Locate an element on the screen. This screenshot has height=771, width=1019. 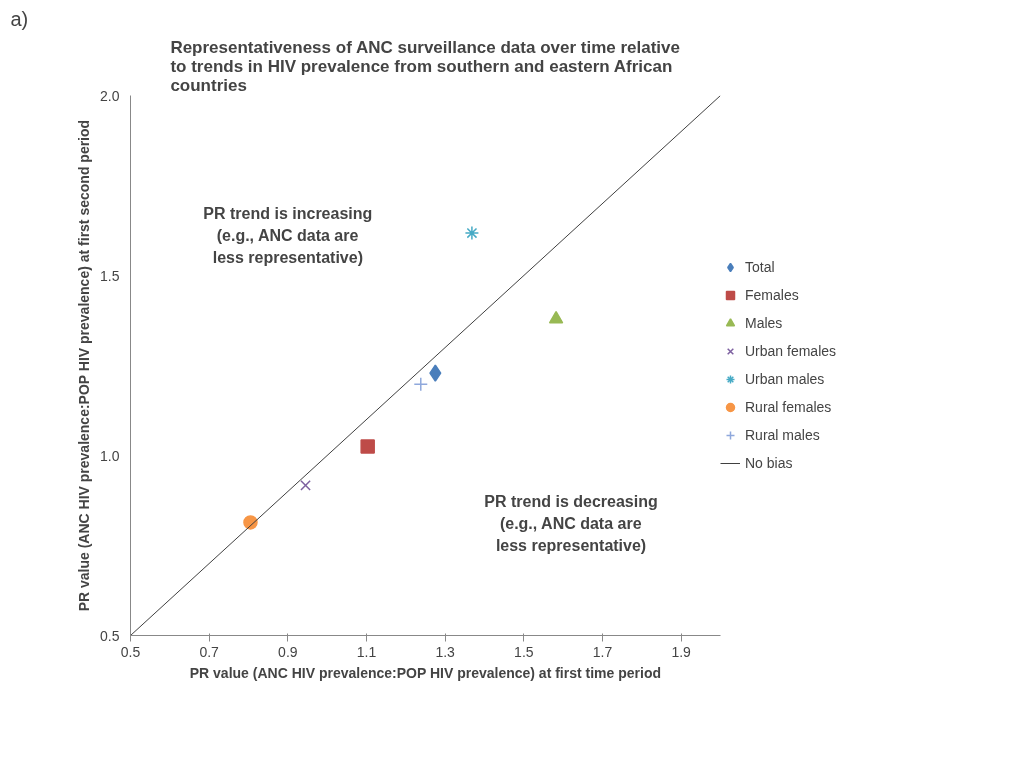
x-axis-title: PR value (ANC HIV prevalence:POP HIV prevalence) at first time period is located at coordinates (425, 672).